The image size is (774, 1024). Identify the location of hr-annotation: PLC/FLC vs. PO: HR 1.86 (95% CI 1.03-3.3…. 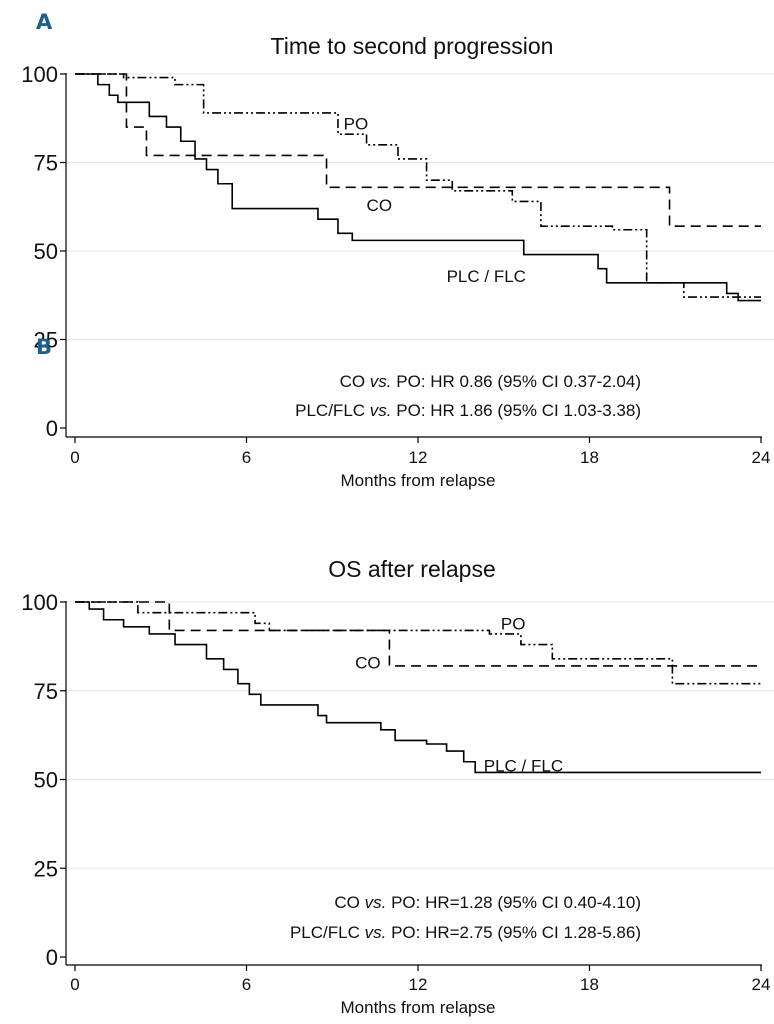
(468, 410).